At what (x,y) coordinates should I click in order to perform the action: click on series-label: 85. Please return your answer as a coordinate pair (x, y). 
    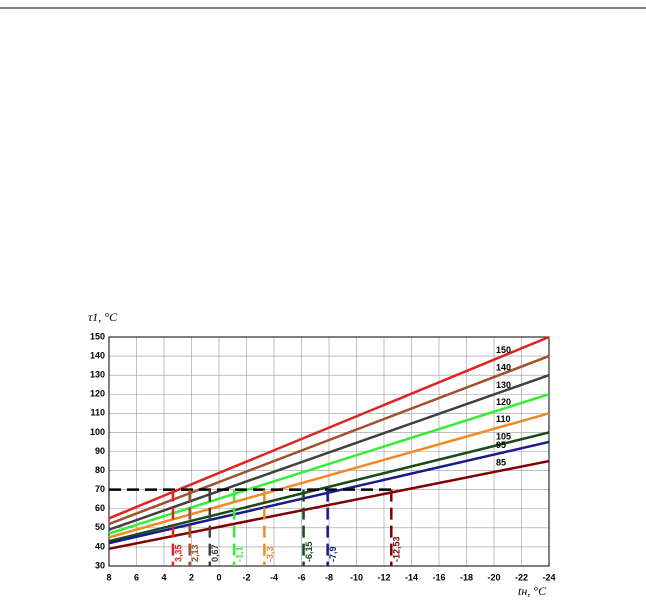
    Looking at the image, I should click on (501, 462).